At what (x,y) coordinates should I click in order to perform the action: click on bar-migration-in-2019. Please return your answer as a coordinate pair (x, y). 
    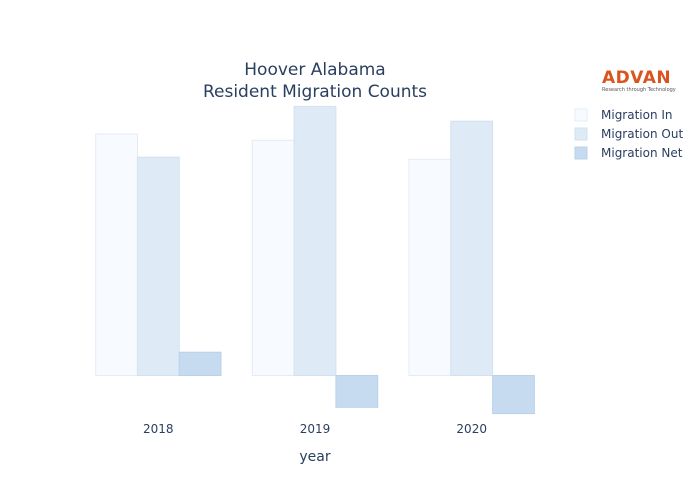
    Looking at the image, I should click on (273, 257).